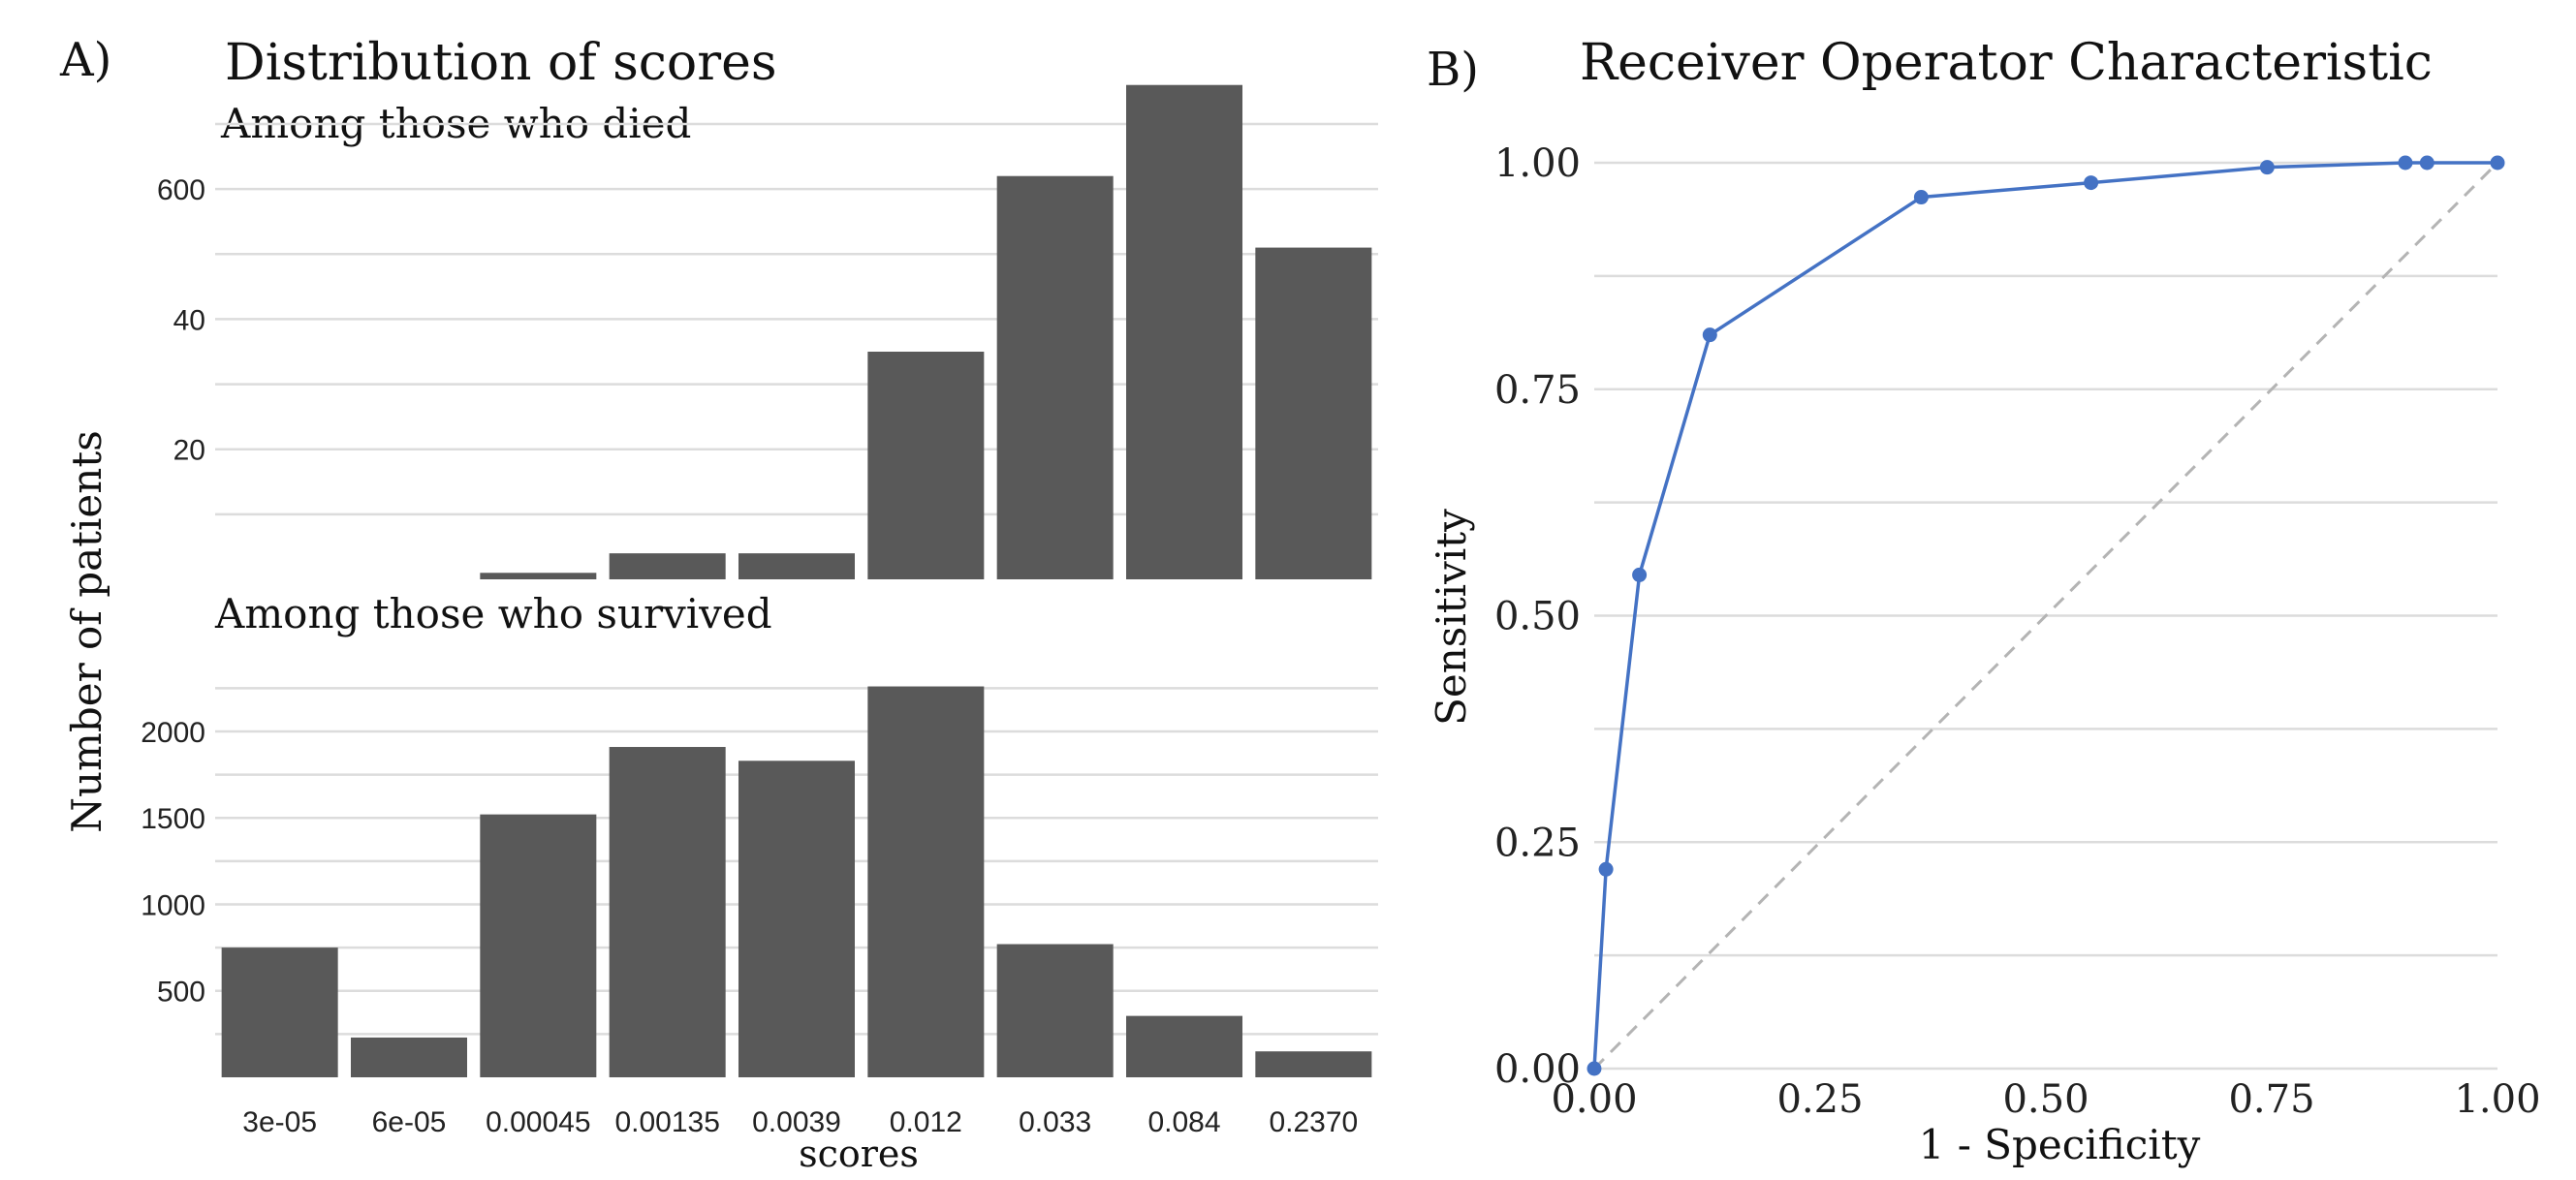  What do you see at coordinates (667, 912) in the screenshot?
I see `survived-bar-0.00135` at bounding box center [667, 912].